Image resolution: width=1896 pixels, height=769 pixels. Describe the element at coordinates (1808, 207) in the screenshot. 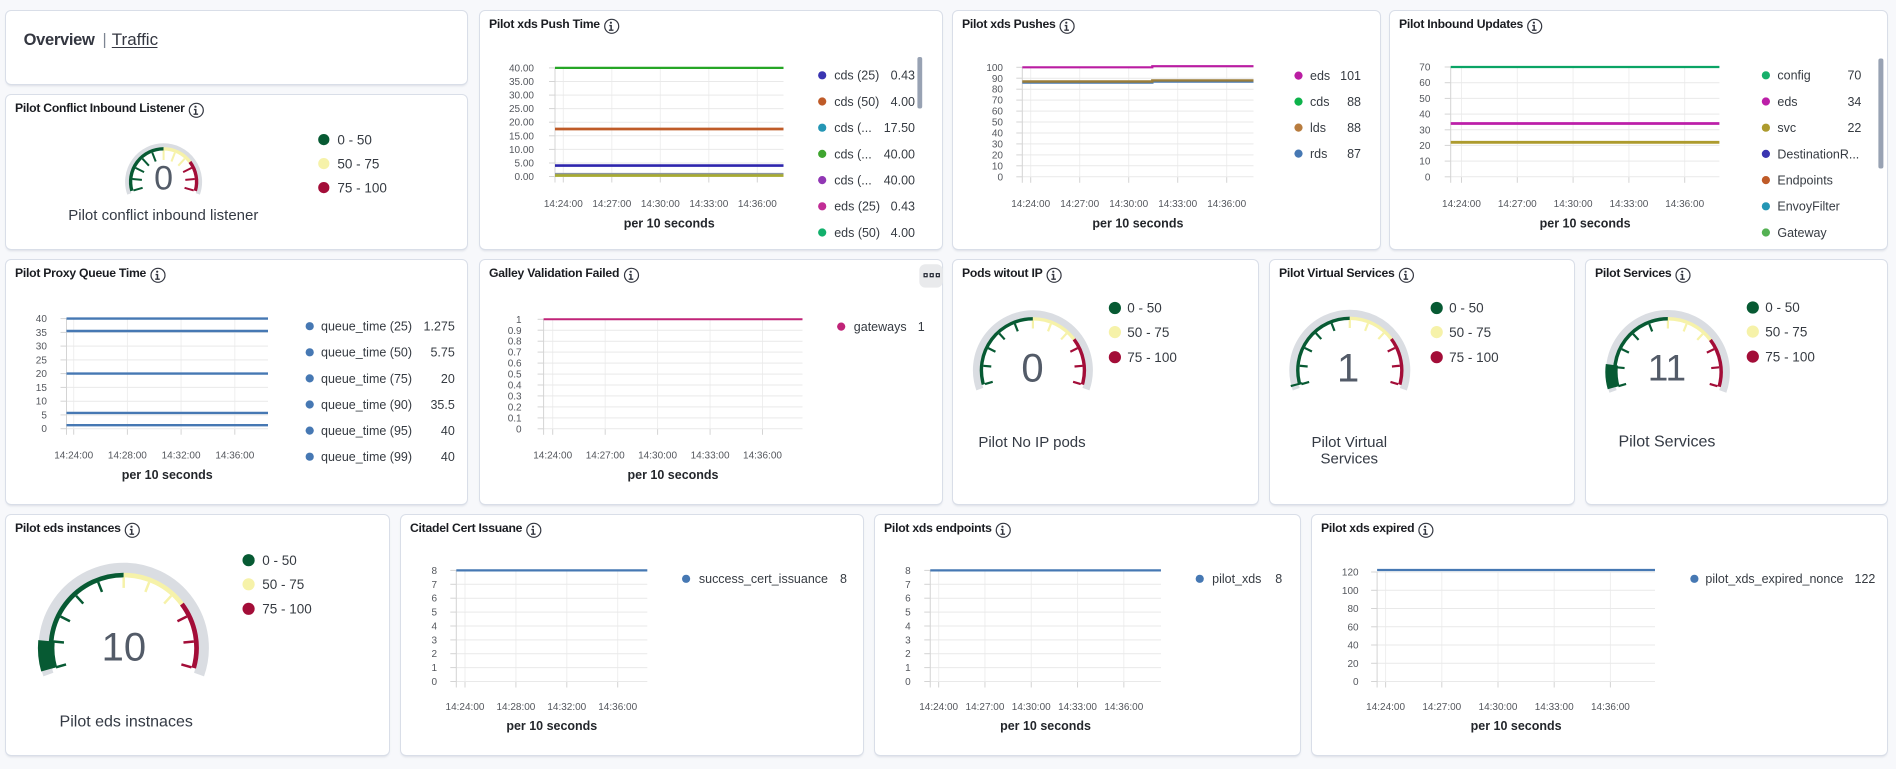

I see `svg-text: EnvoyFilter` at that location.